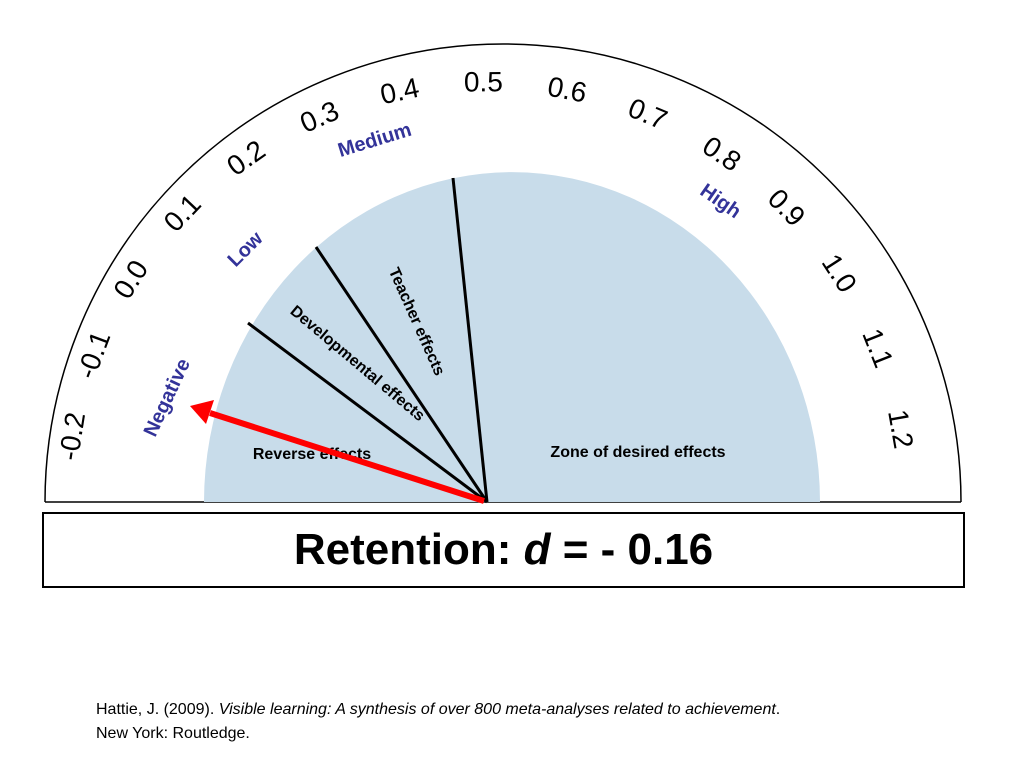  What do you see at coordinates (202, 412) in the screenshot?
I see `pointer-head` at bounding box center [202, 412].